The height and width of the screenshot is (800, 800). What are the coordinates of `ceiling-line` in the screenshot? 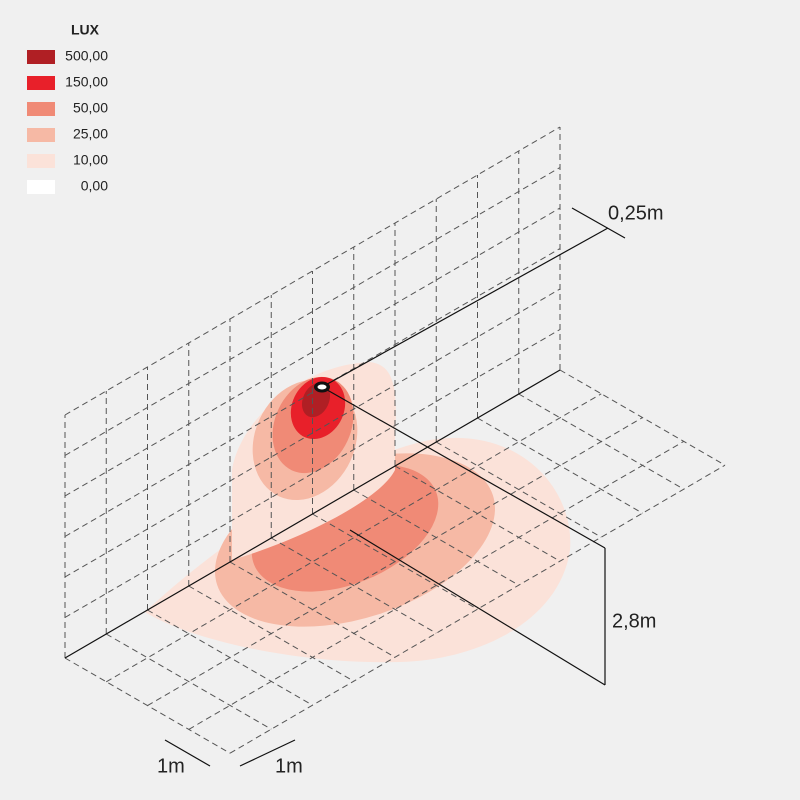 It's located at (463, 467).